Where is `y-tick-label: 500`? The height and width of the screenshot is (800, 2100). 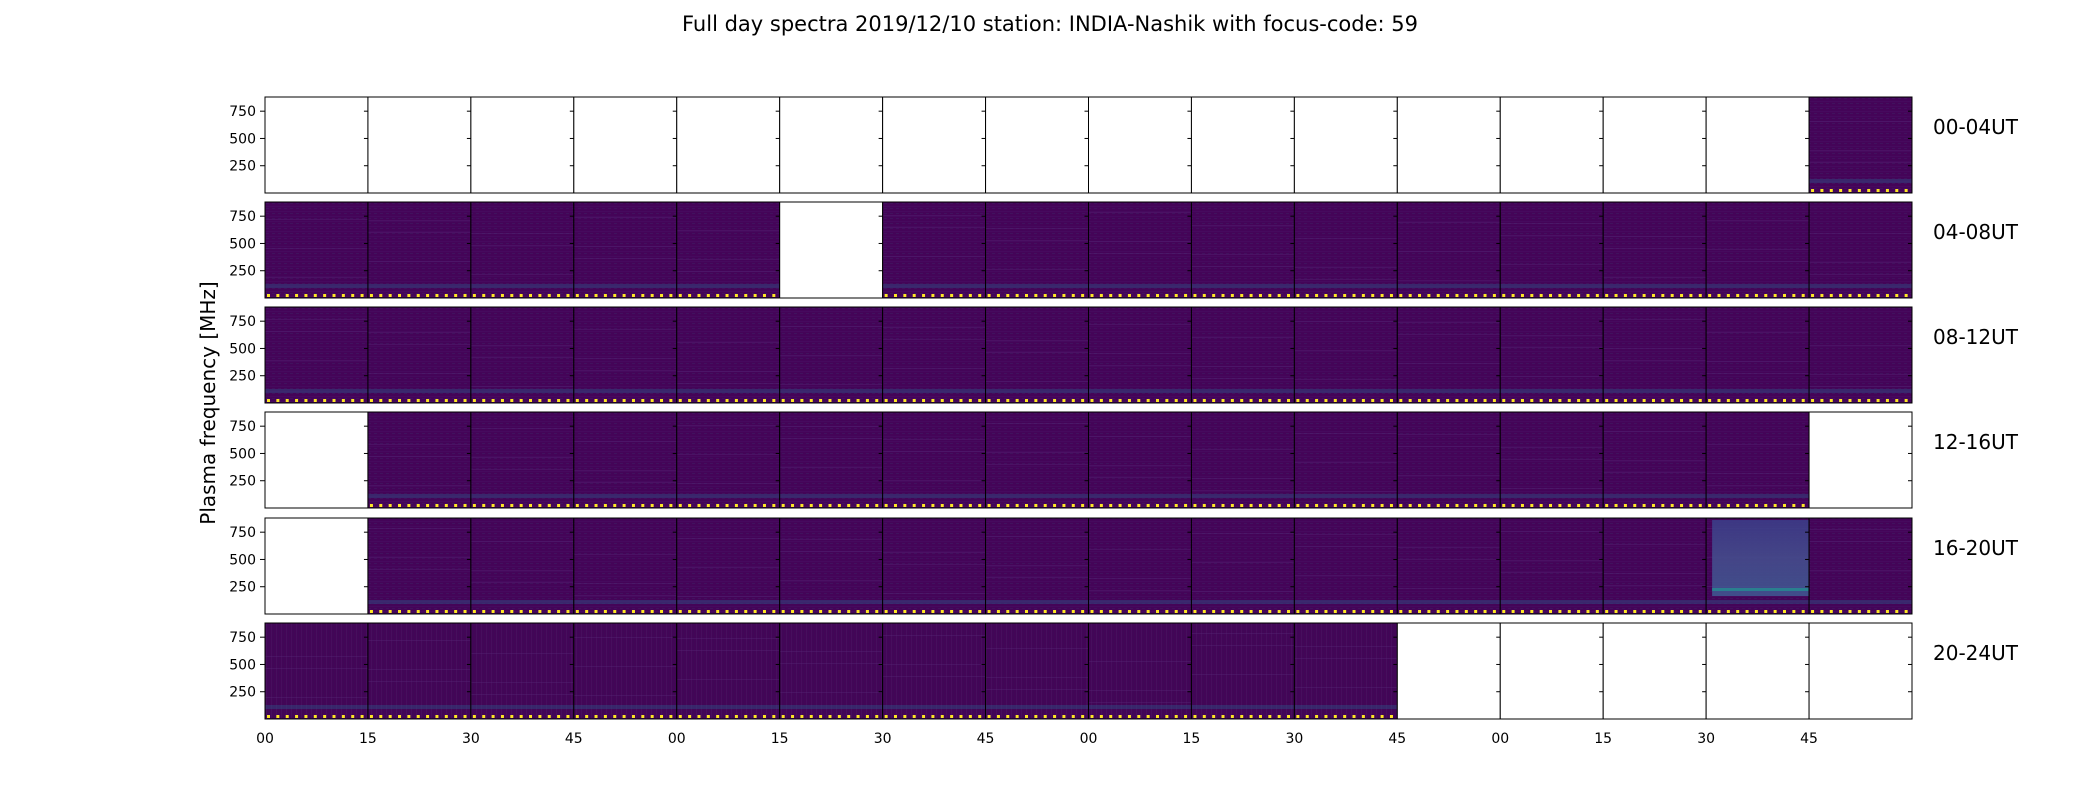
y-tick-label: 500 is located at coordinates (242, 244).